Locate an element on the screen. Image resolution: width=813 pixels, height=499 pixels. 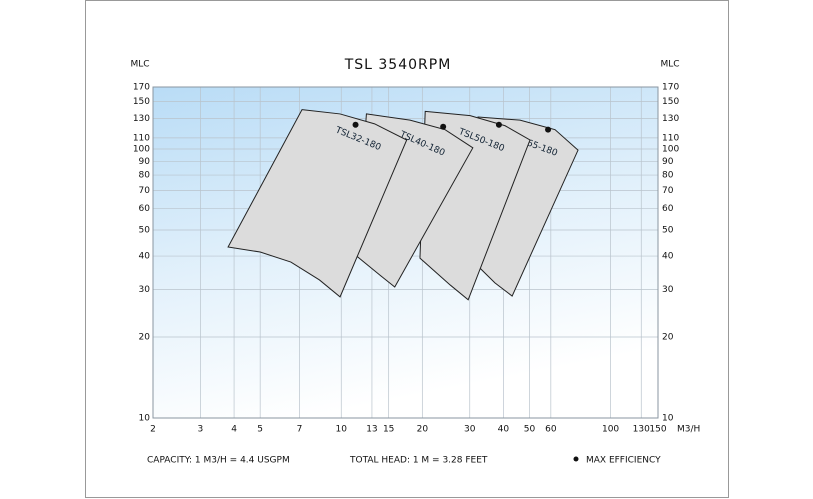
y-tick-label: 70 is located at coordinates (145, 191).